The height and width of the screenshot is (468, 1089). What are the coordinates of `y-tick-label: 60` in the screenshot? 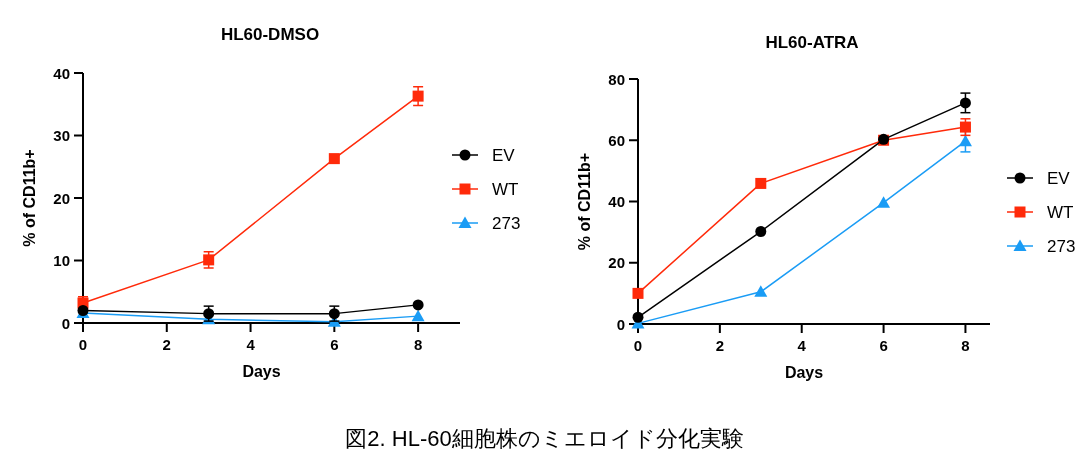 It's located at (616, 140).